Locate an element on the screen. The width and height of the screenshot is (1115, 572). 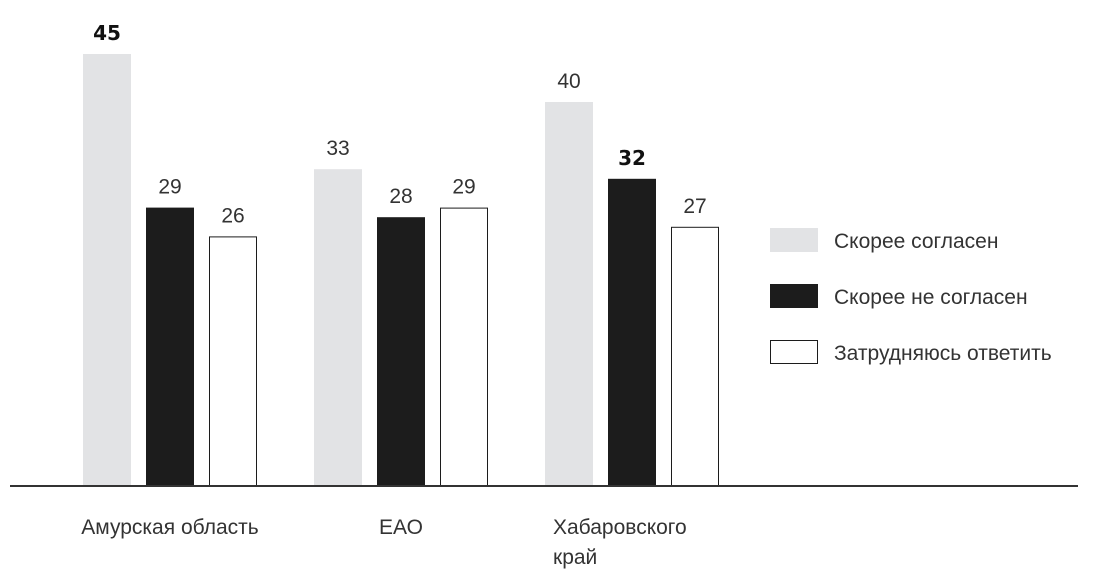
legend-label-1: Скорее не согласен is located at coordinates (931, 297).